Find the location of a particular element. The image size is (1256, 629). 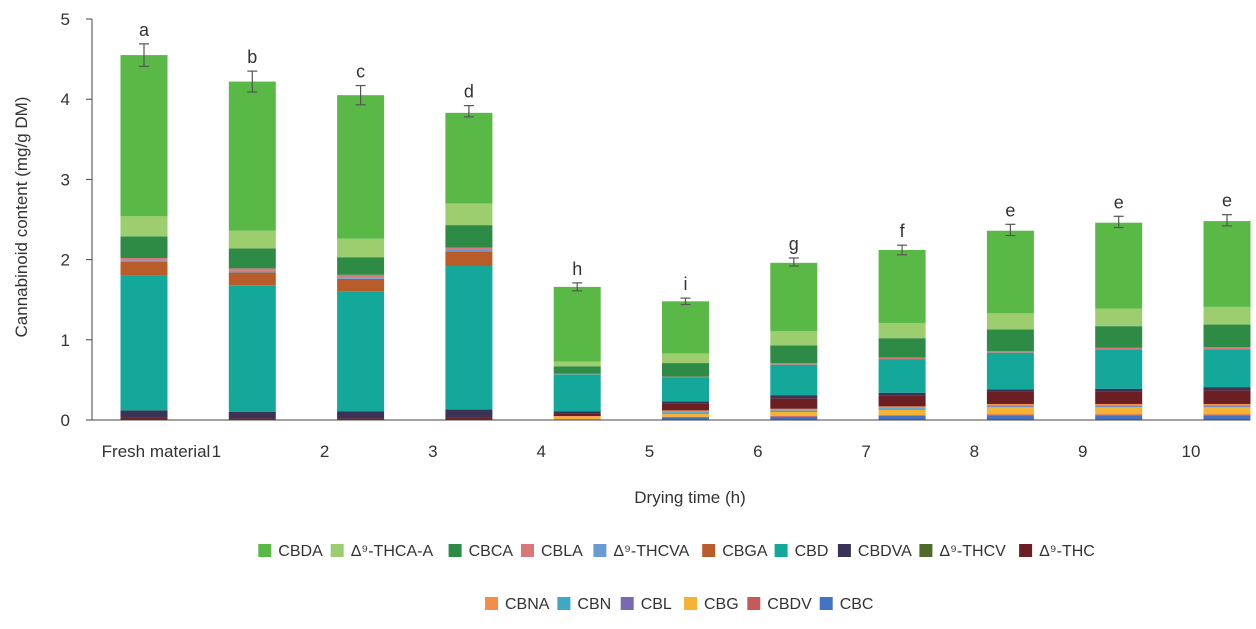

legend-item-cbga: CBGA is located at coordinates (735, 551).